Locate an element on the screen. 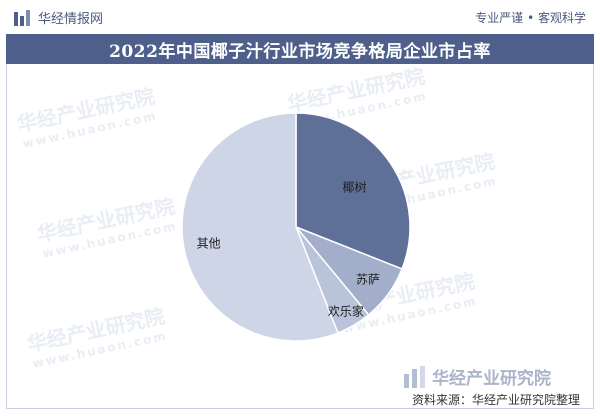  slice-label: 欢乐家 is located at coordinates (346, 310).